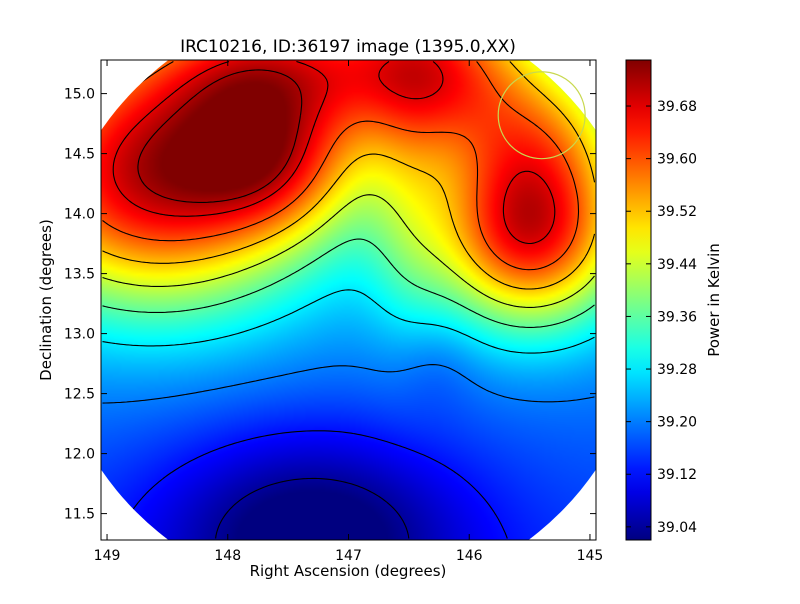 The width and height of the screenshot is (800, 604). I want to click on y-tick-label-3: 13.0, so click(79, 335).